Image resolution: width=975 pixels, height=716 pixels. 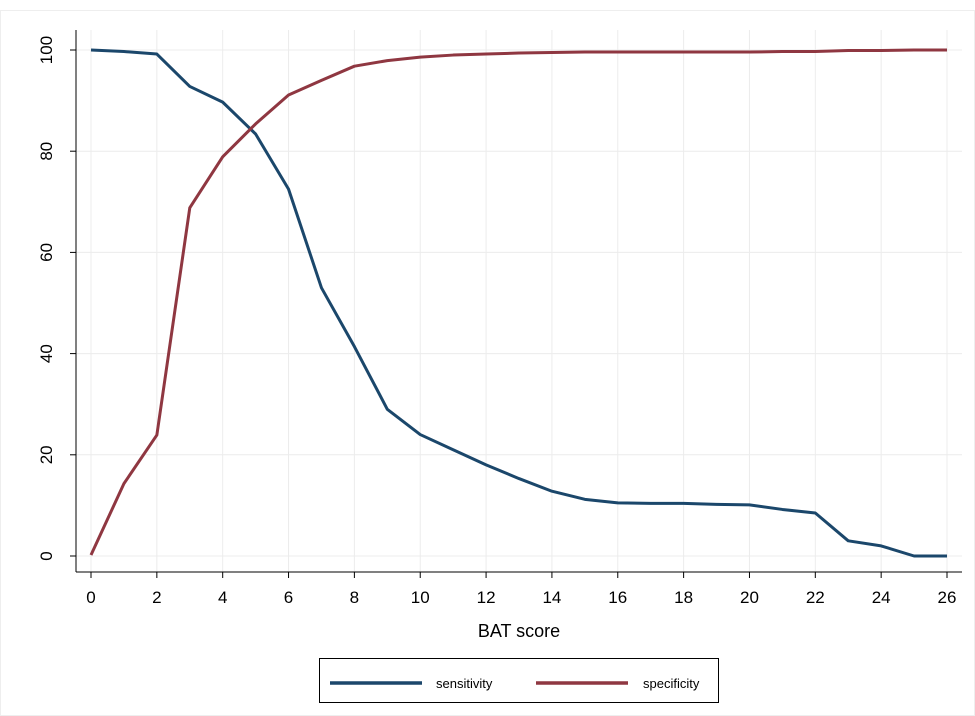 What do you see at coordinates (617, 597) in the screenshot?
I see `x-tick-label-16: 16` at bounding box center [617, 597].